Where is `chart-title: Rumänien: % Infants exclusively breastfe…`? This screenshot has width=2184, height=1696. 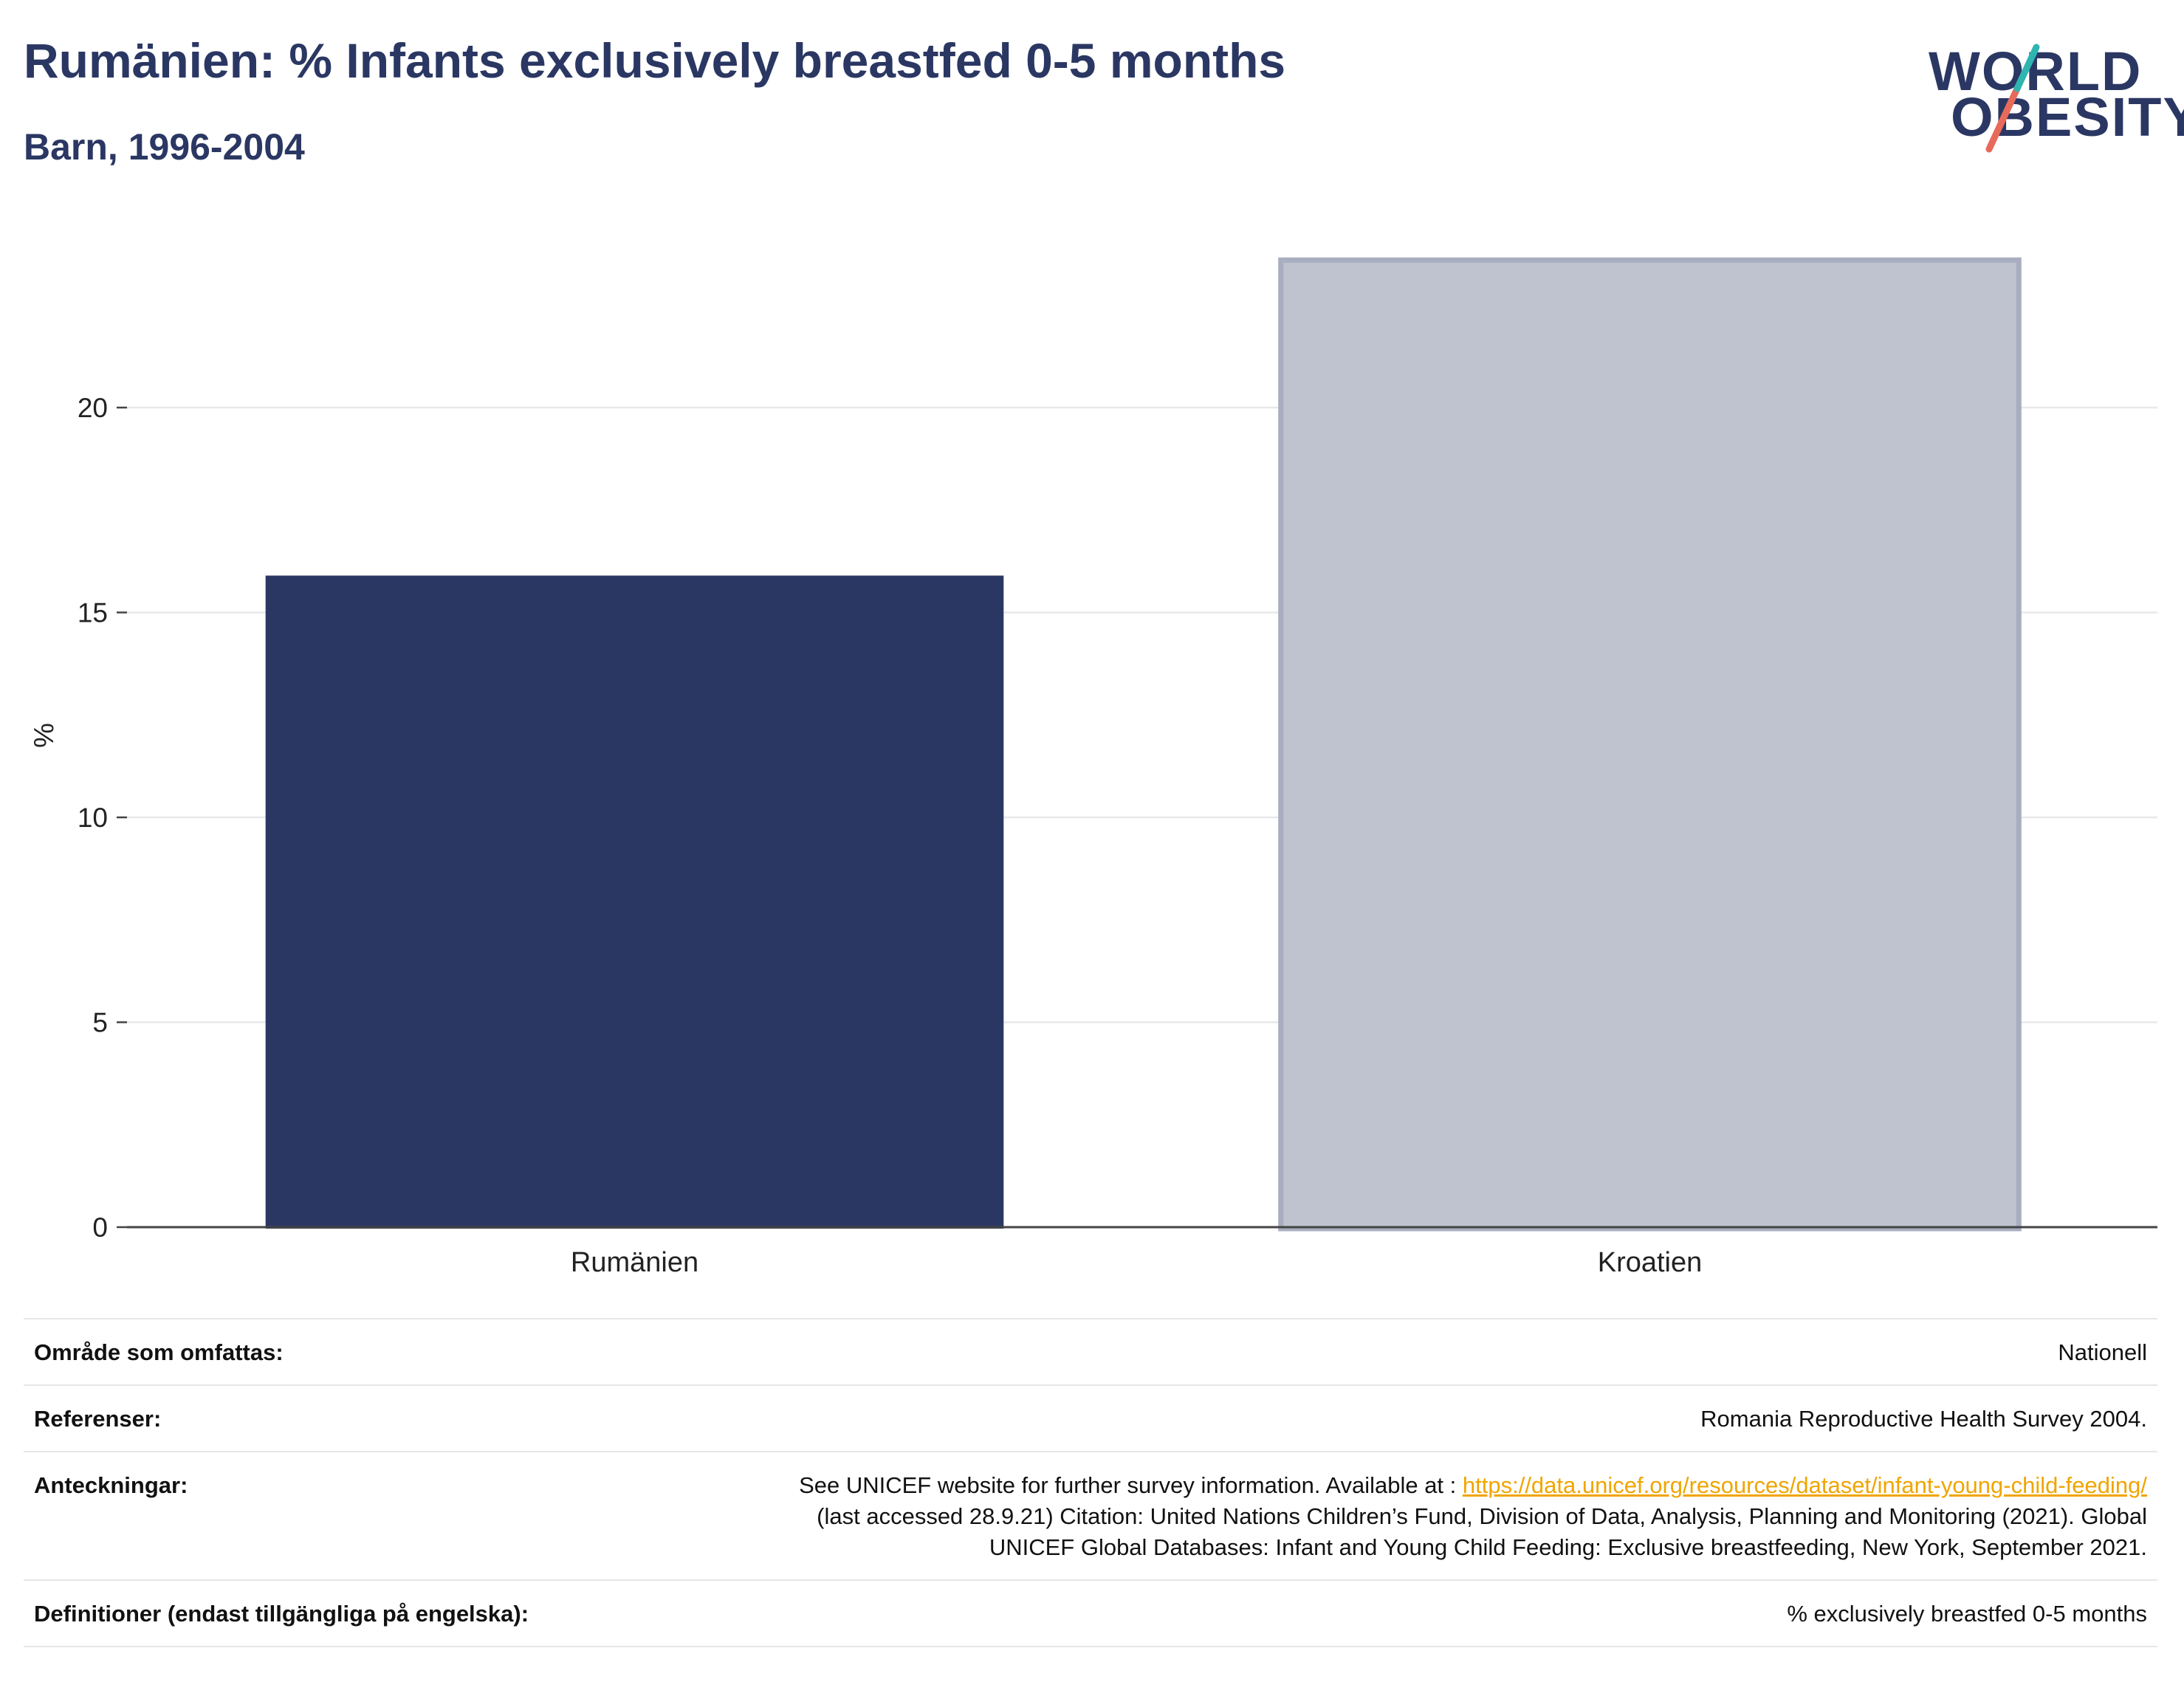 chart-title: Rumänien: % Infants exclusively breastfe… is located at coordinates (655, 61).